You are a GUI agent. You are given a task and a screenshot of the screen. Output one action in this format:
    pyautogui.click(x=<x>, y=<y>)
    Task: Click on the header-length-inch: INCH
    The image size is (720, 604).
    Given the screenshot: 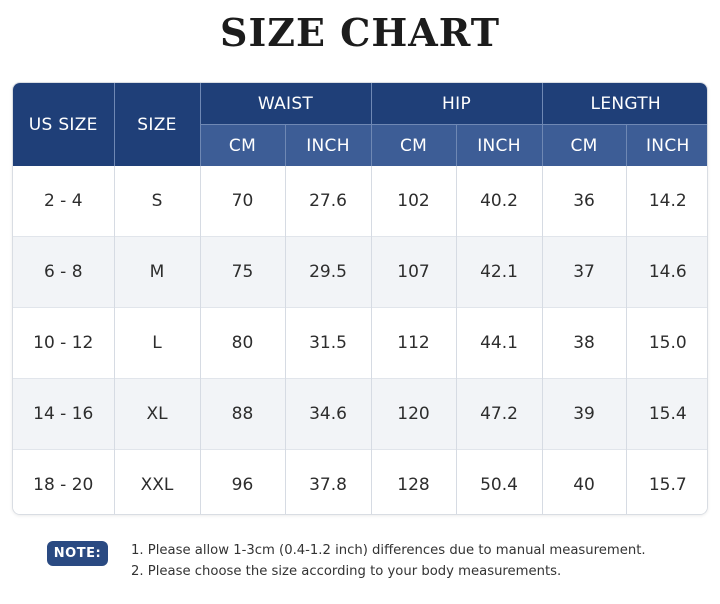 What is the action you would take?
    pyautogui.click(x=666, y=145)
    